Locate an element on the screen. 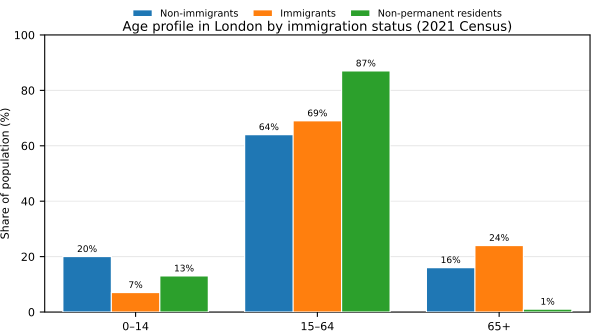  y-axis-title: Share of population (%) is located at coordinates (5, 173).